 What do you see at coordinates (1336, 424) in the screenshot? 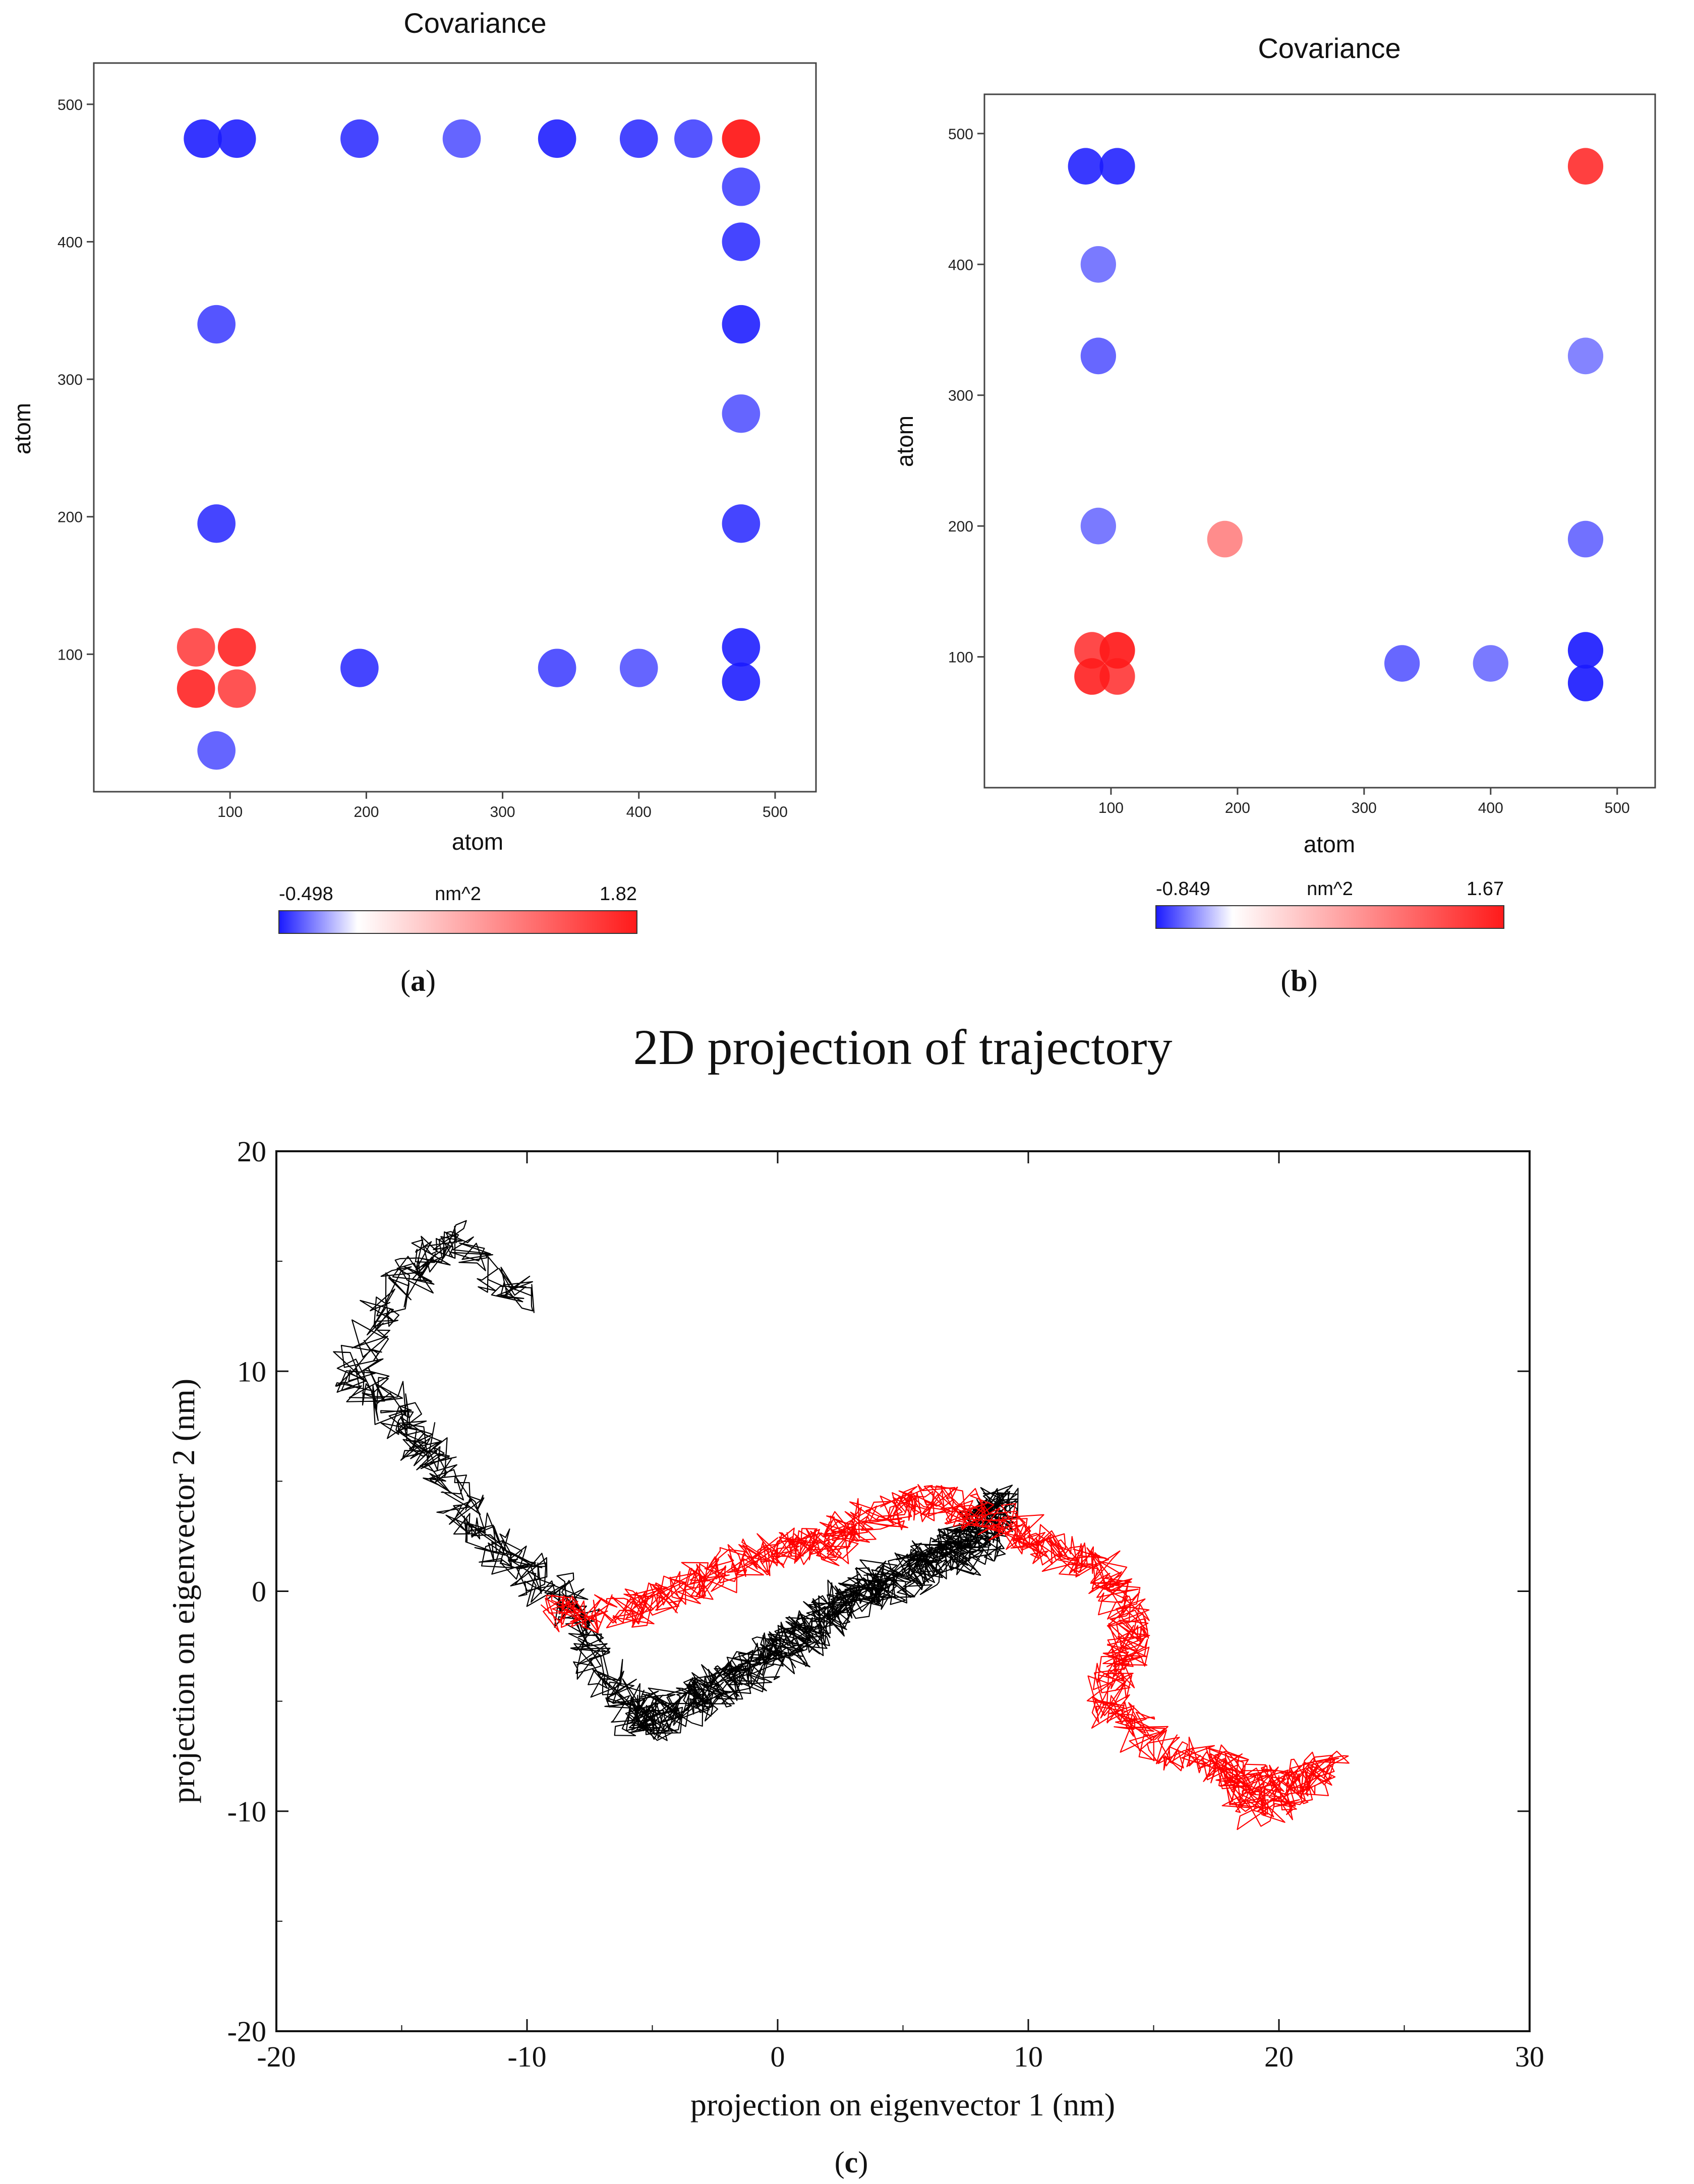
I see `panel-b-heatmap` at bounding box center [1336, 424].